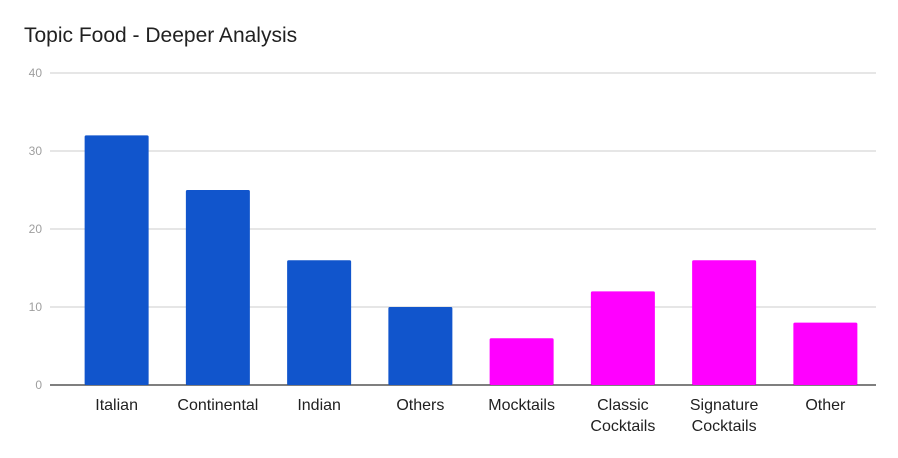  Describe the element at coordinates (319, 405) in the screenshot. I see `x-tick-label: Indian` at that location.